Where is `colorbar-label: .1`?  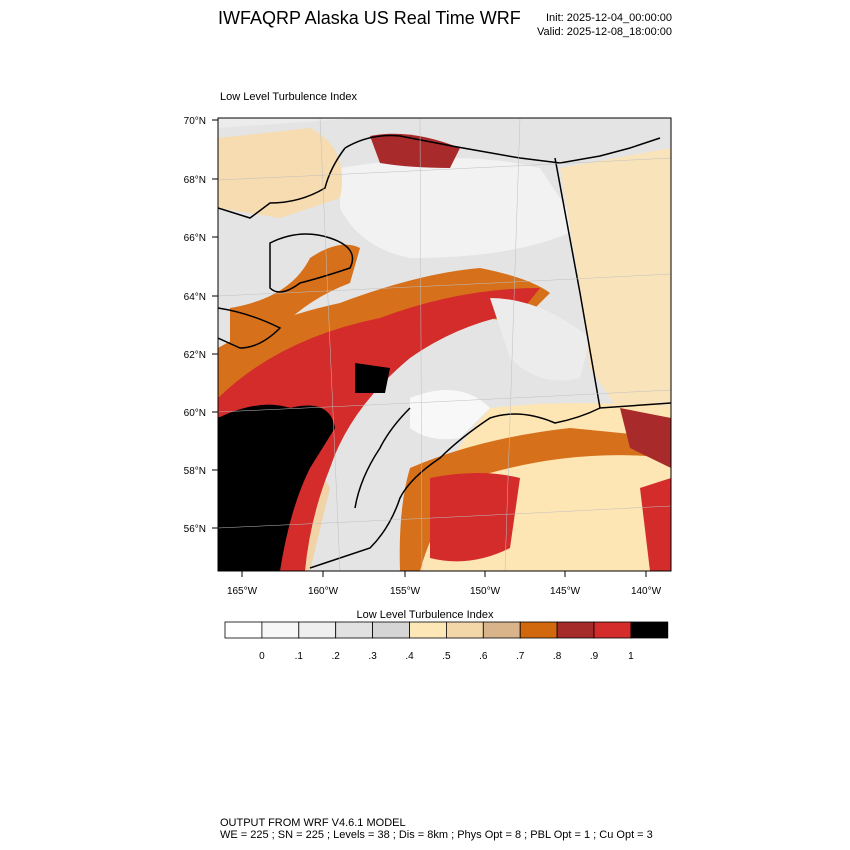 colorbar-label: .1 is located at coordinates (299, 656).